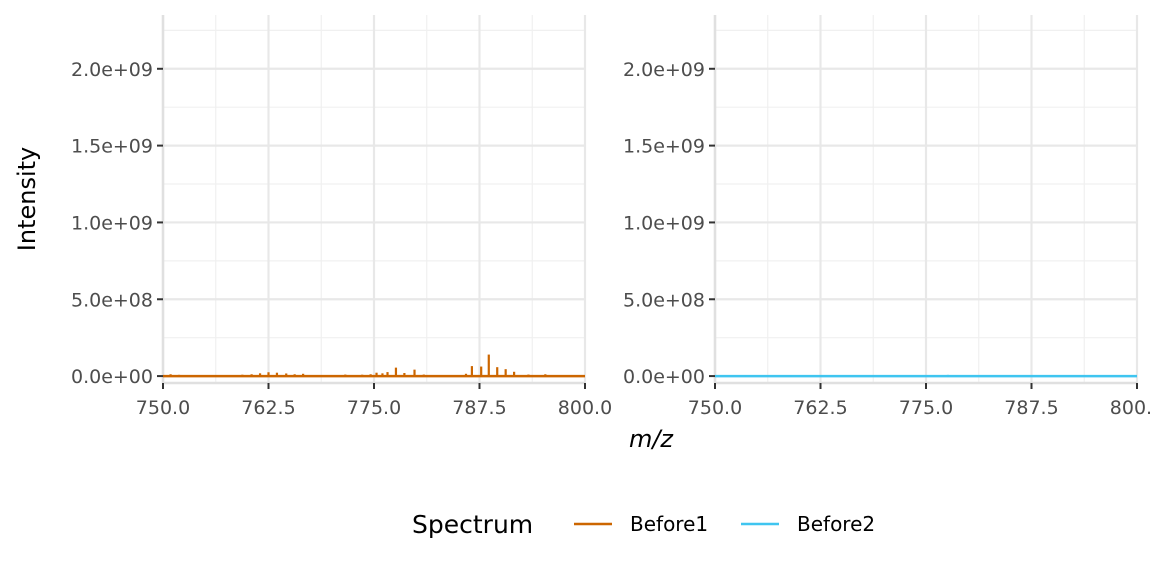 The image size is (1152, 576). Describe the element at coordinates (472, 524) in the screenshot. I see `legend-title: Spectrum` at that location.